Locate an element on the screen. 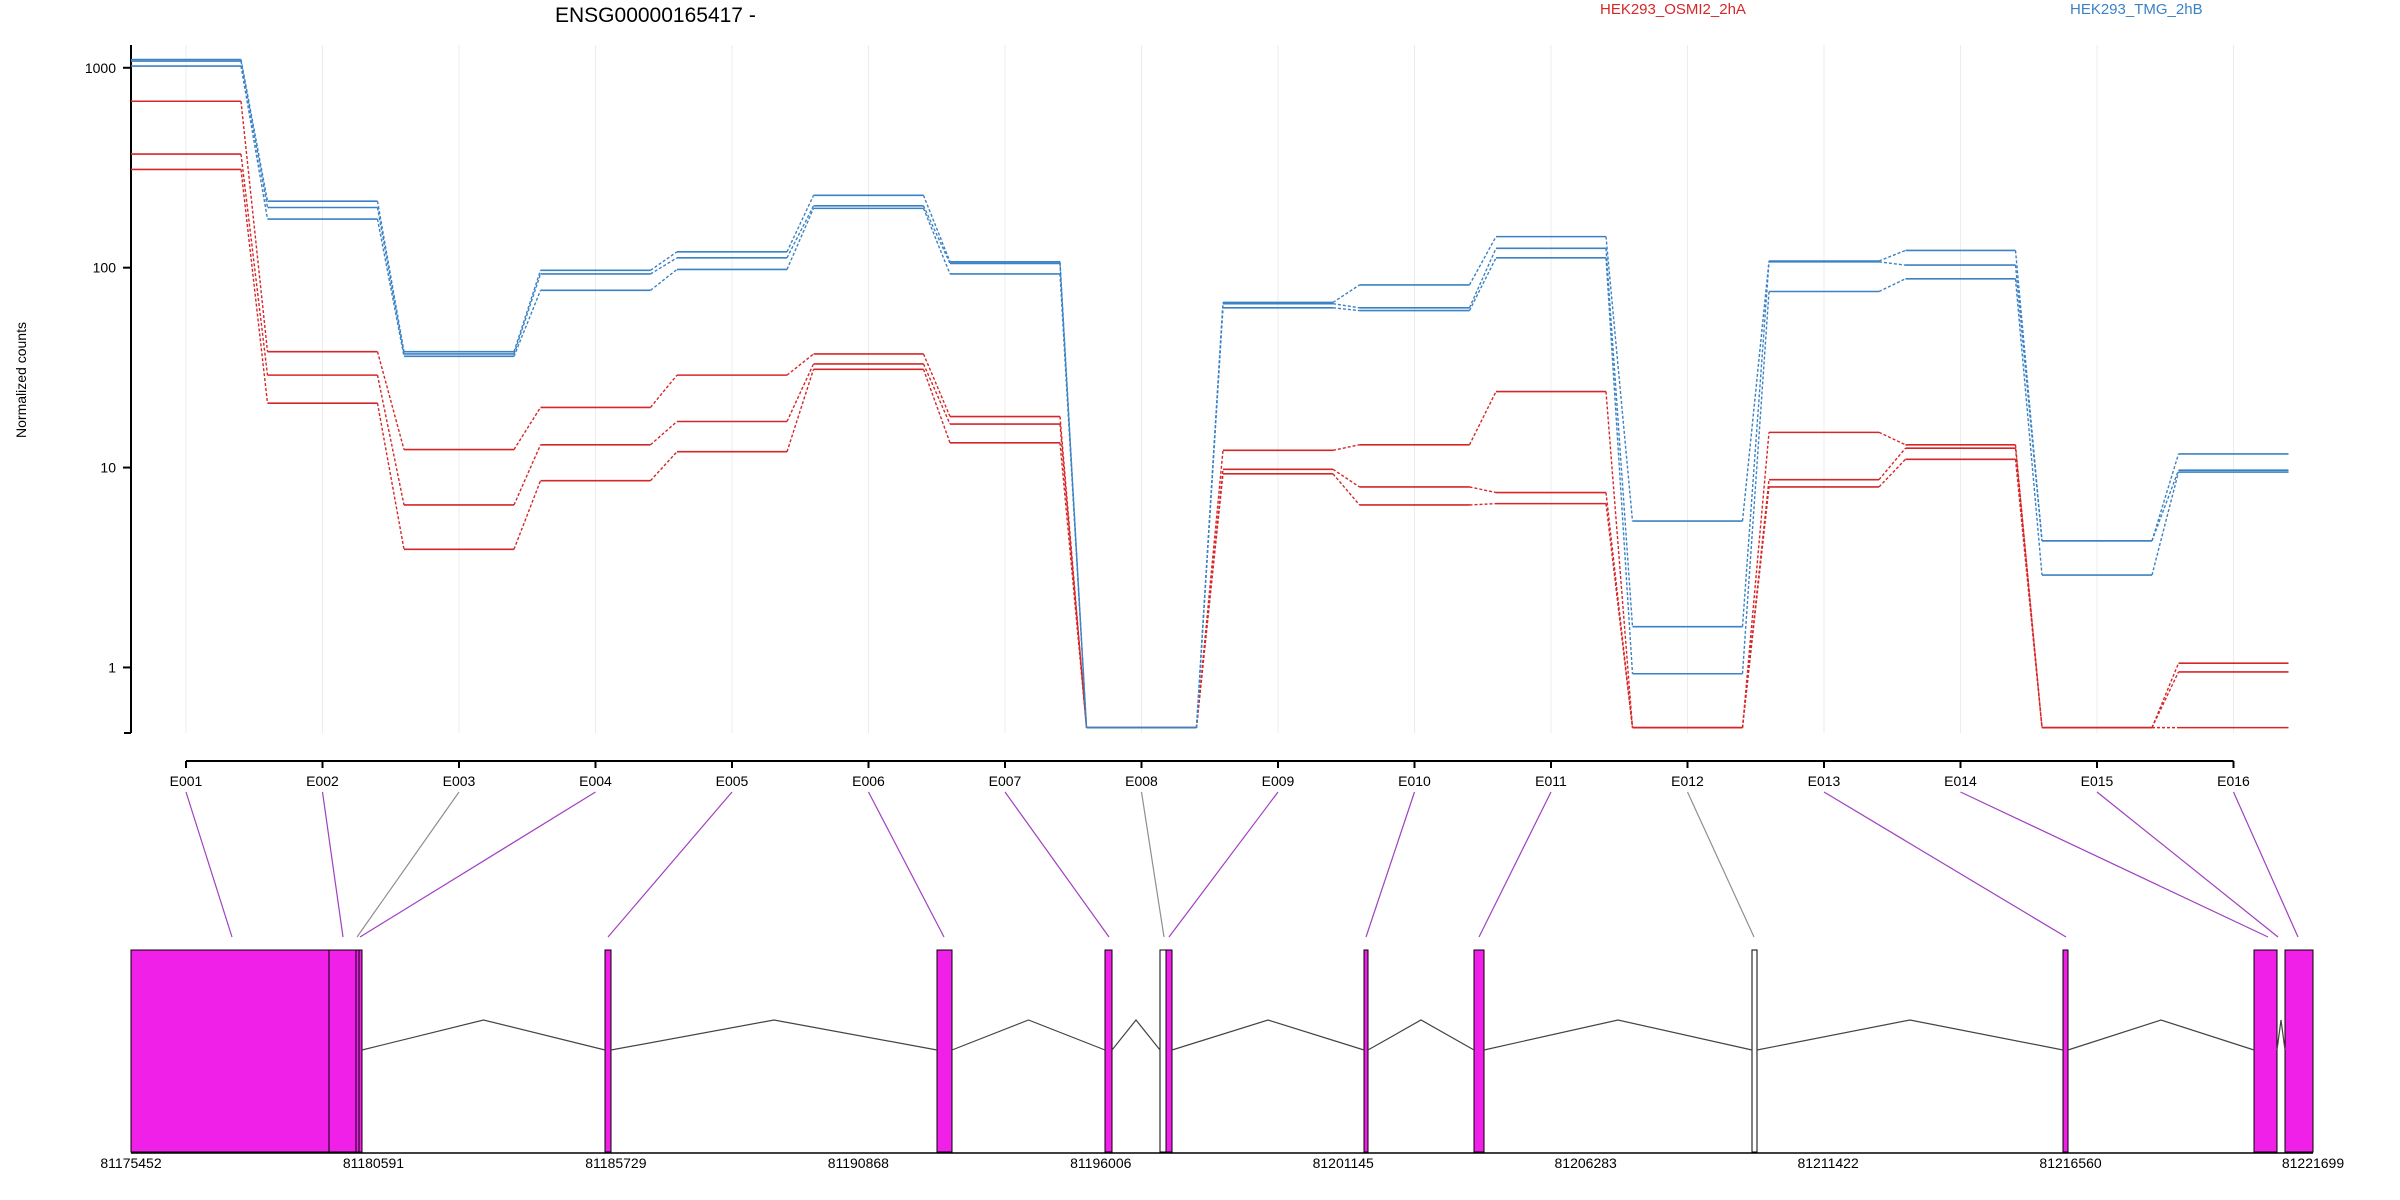 The height and width of the screenshot is (1200, 2400). x-tick-label-E001: E001 is located at coordinates (186, 781).